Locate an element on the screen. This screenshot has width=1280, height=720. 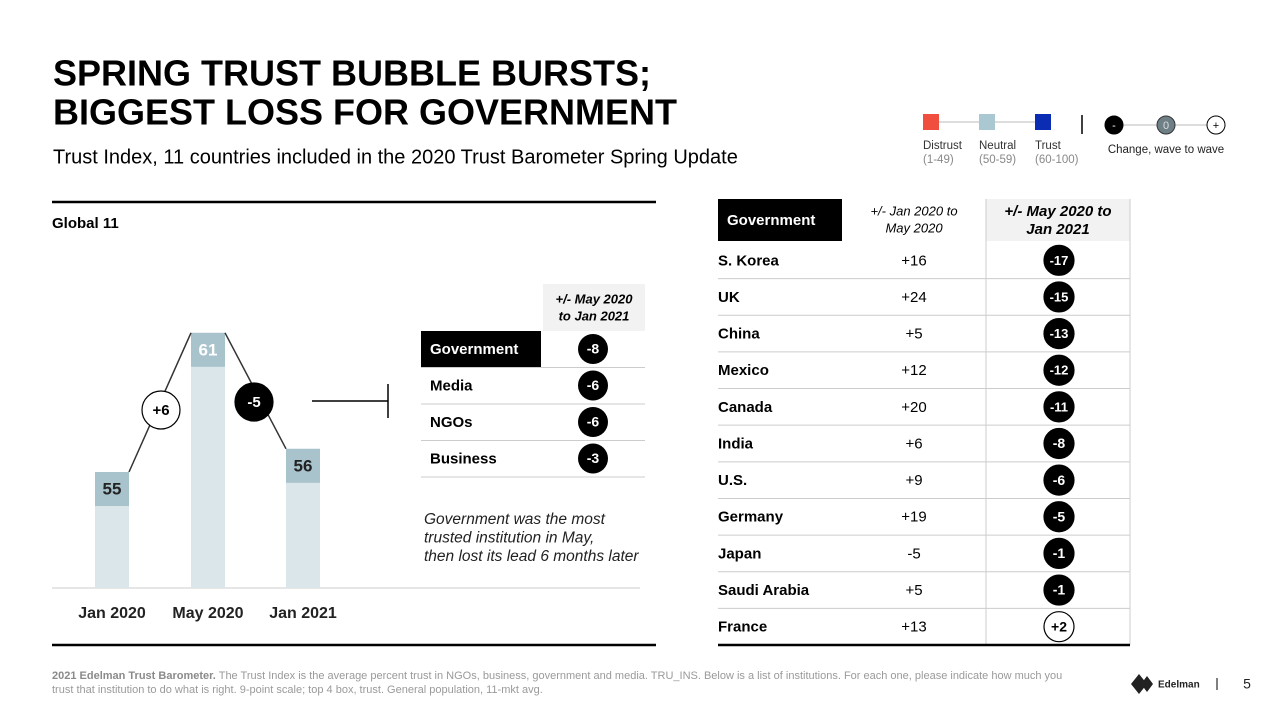
table-header: +/- May 2020 to is located at coordinates (1057, 211).